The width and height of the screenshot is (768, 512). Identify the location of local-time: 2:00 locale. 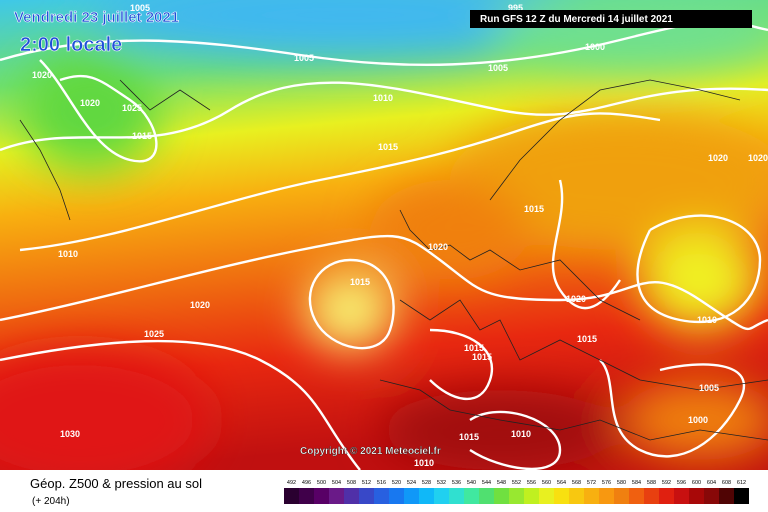
(71, 45).